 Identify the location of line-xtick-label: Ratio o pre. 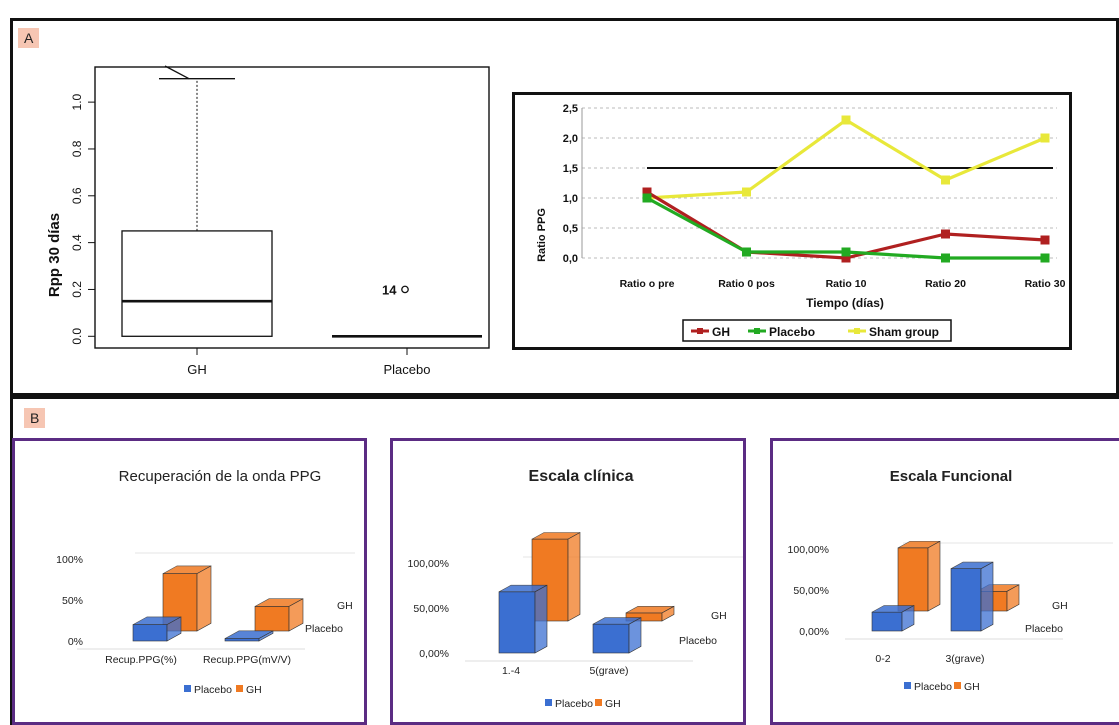
(647, 284).